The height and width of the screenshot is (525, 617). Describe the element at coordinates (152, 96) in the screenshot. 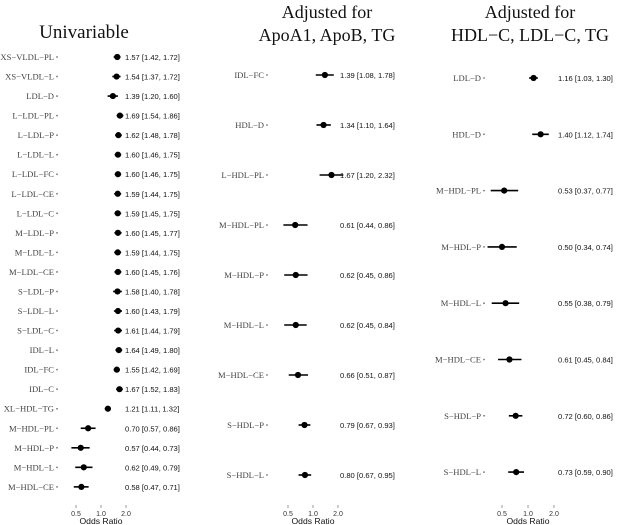

I see `estimate-label: 1.39 [1.20, 1.60]` at that location.